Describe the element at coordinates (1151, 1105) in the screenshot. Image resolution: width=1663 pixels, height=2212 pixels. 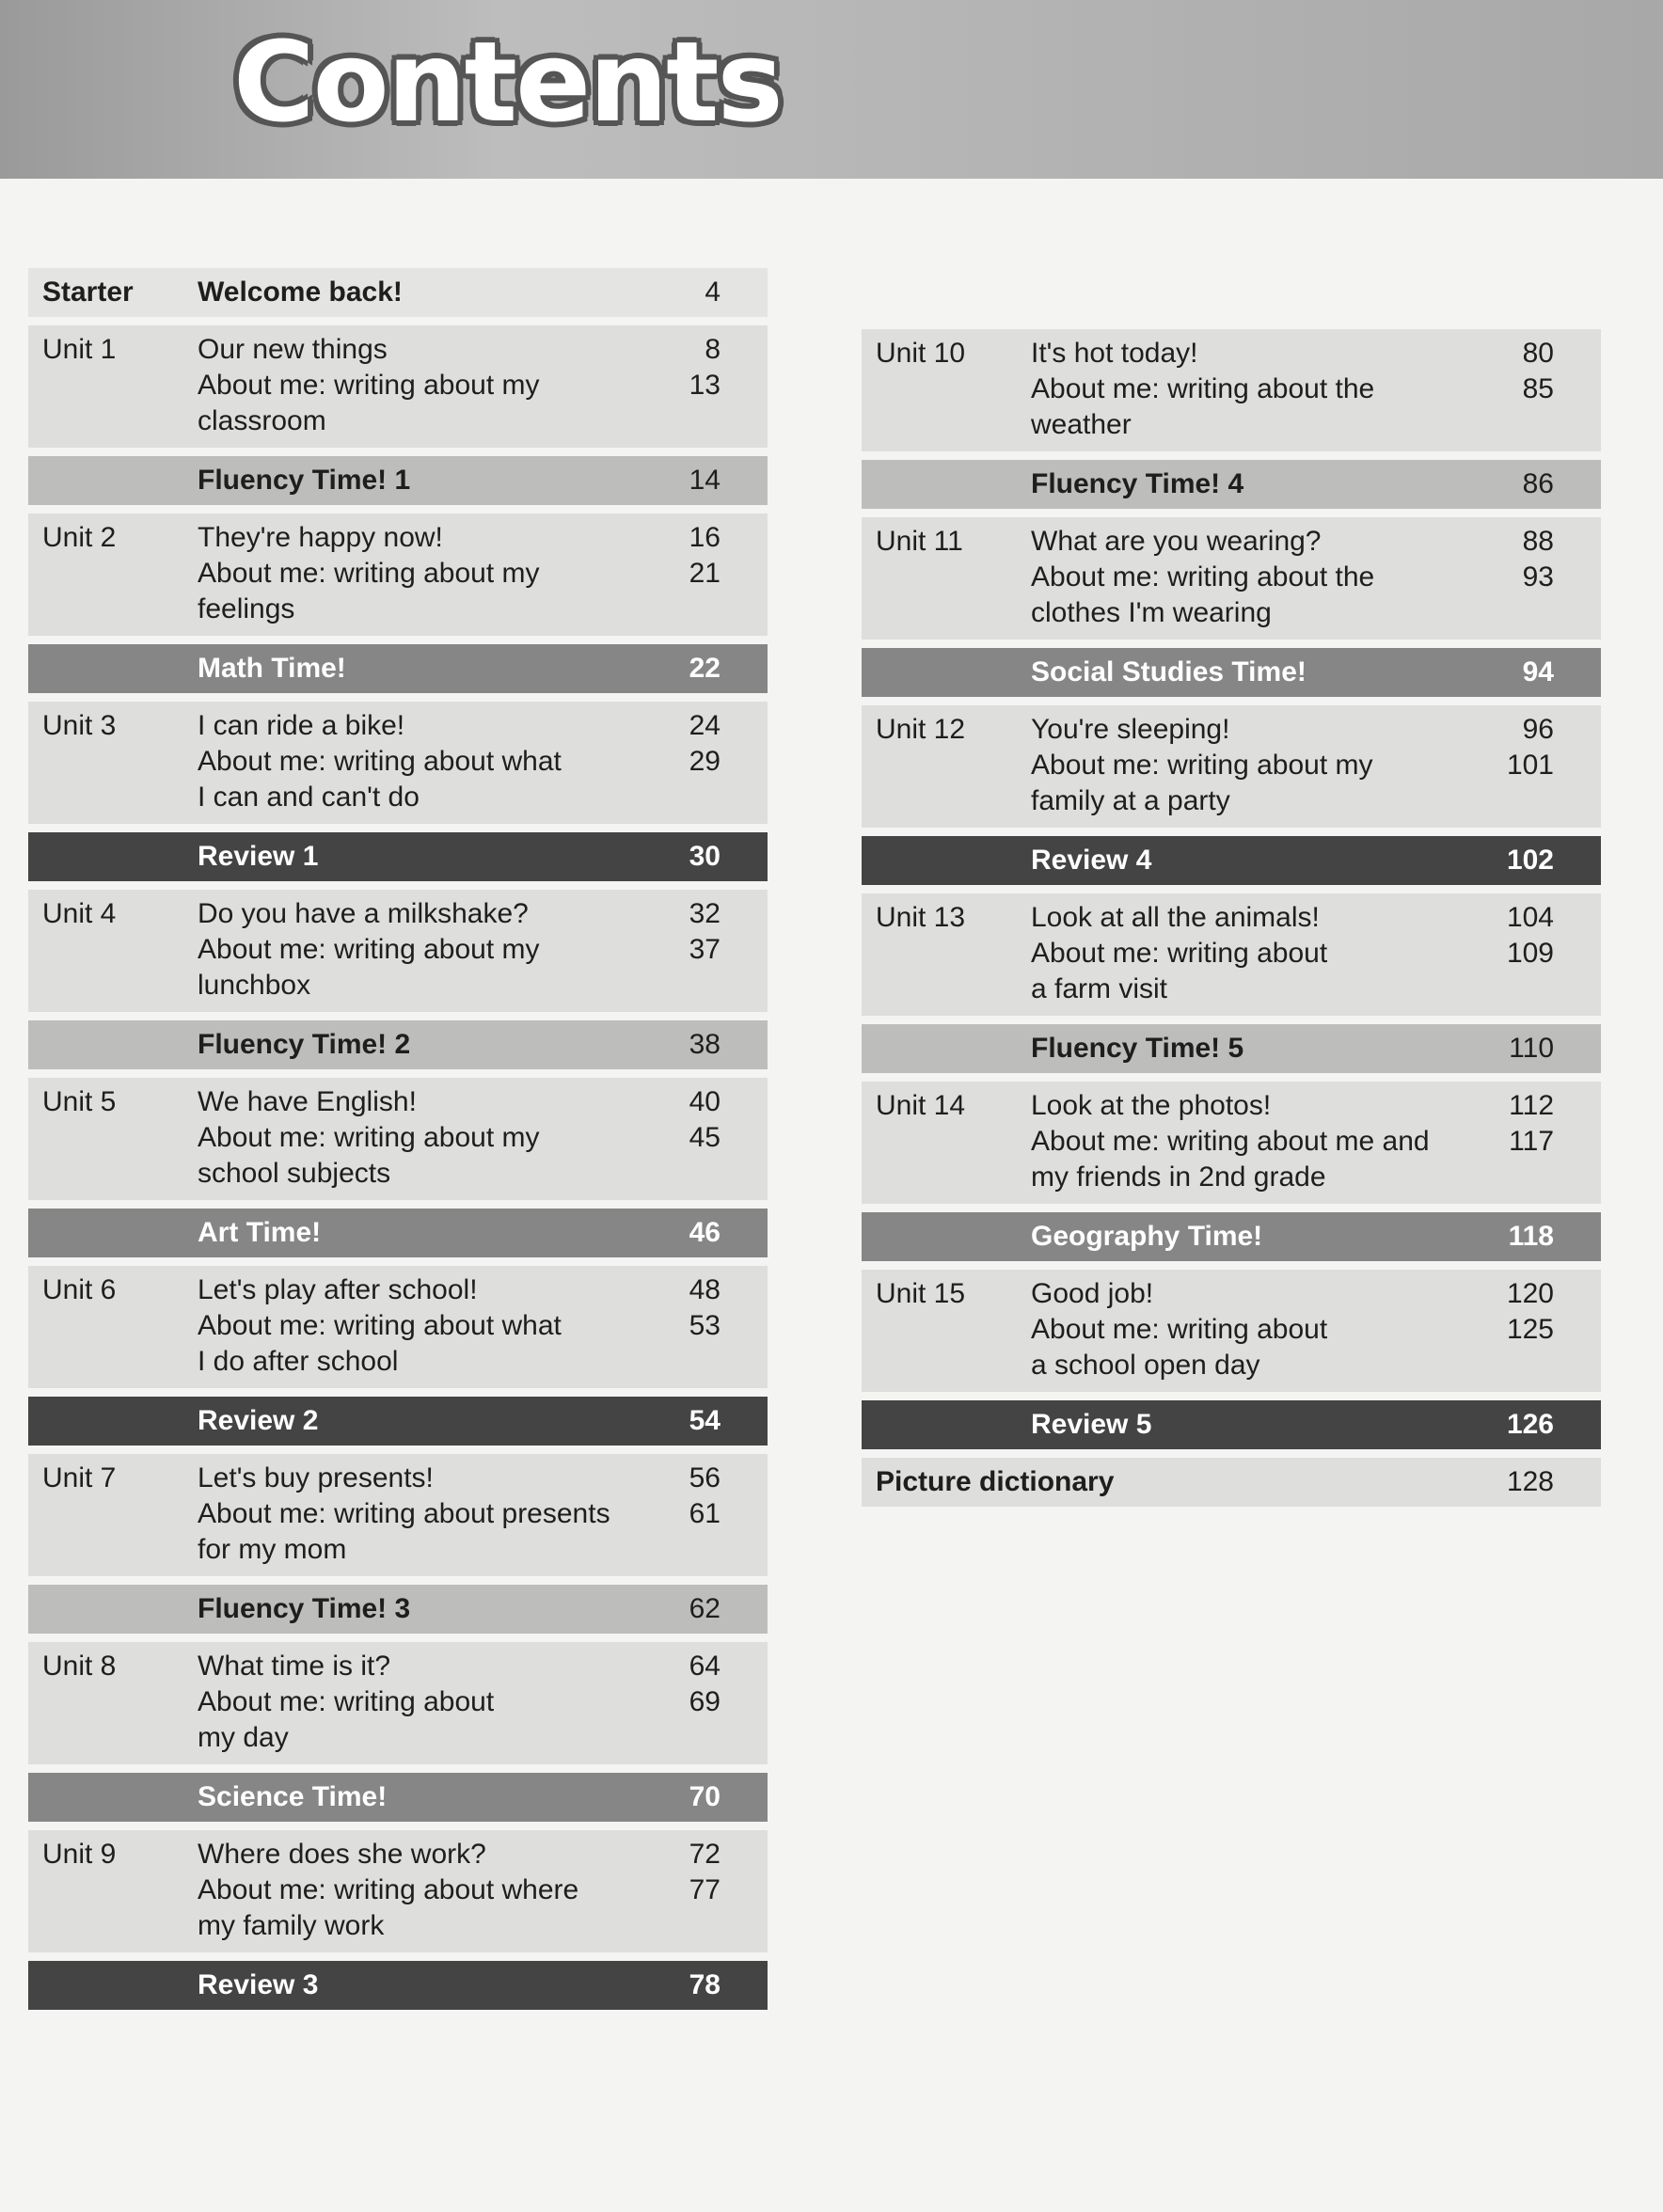
I see `toc-title-line: Look at the photos!` at that location.